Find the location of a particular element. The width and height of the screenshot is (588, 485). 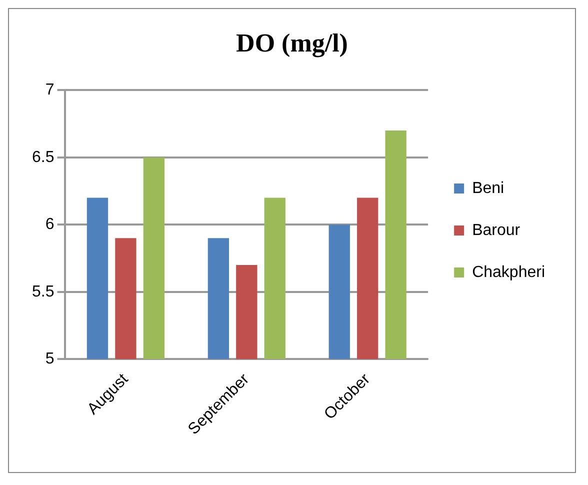

y-tick-label: 6 is located at coordinates (49, 225).